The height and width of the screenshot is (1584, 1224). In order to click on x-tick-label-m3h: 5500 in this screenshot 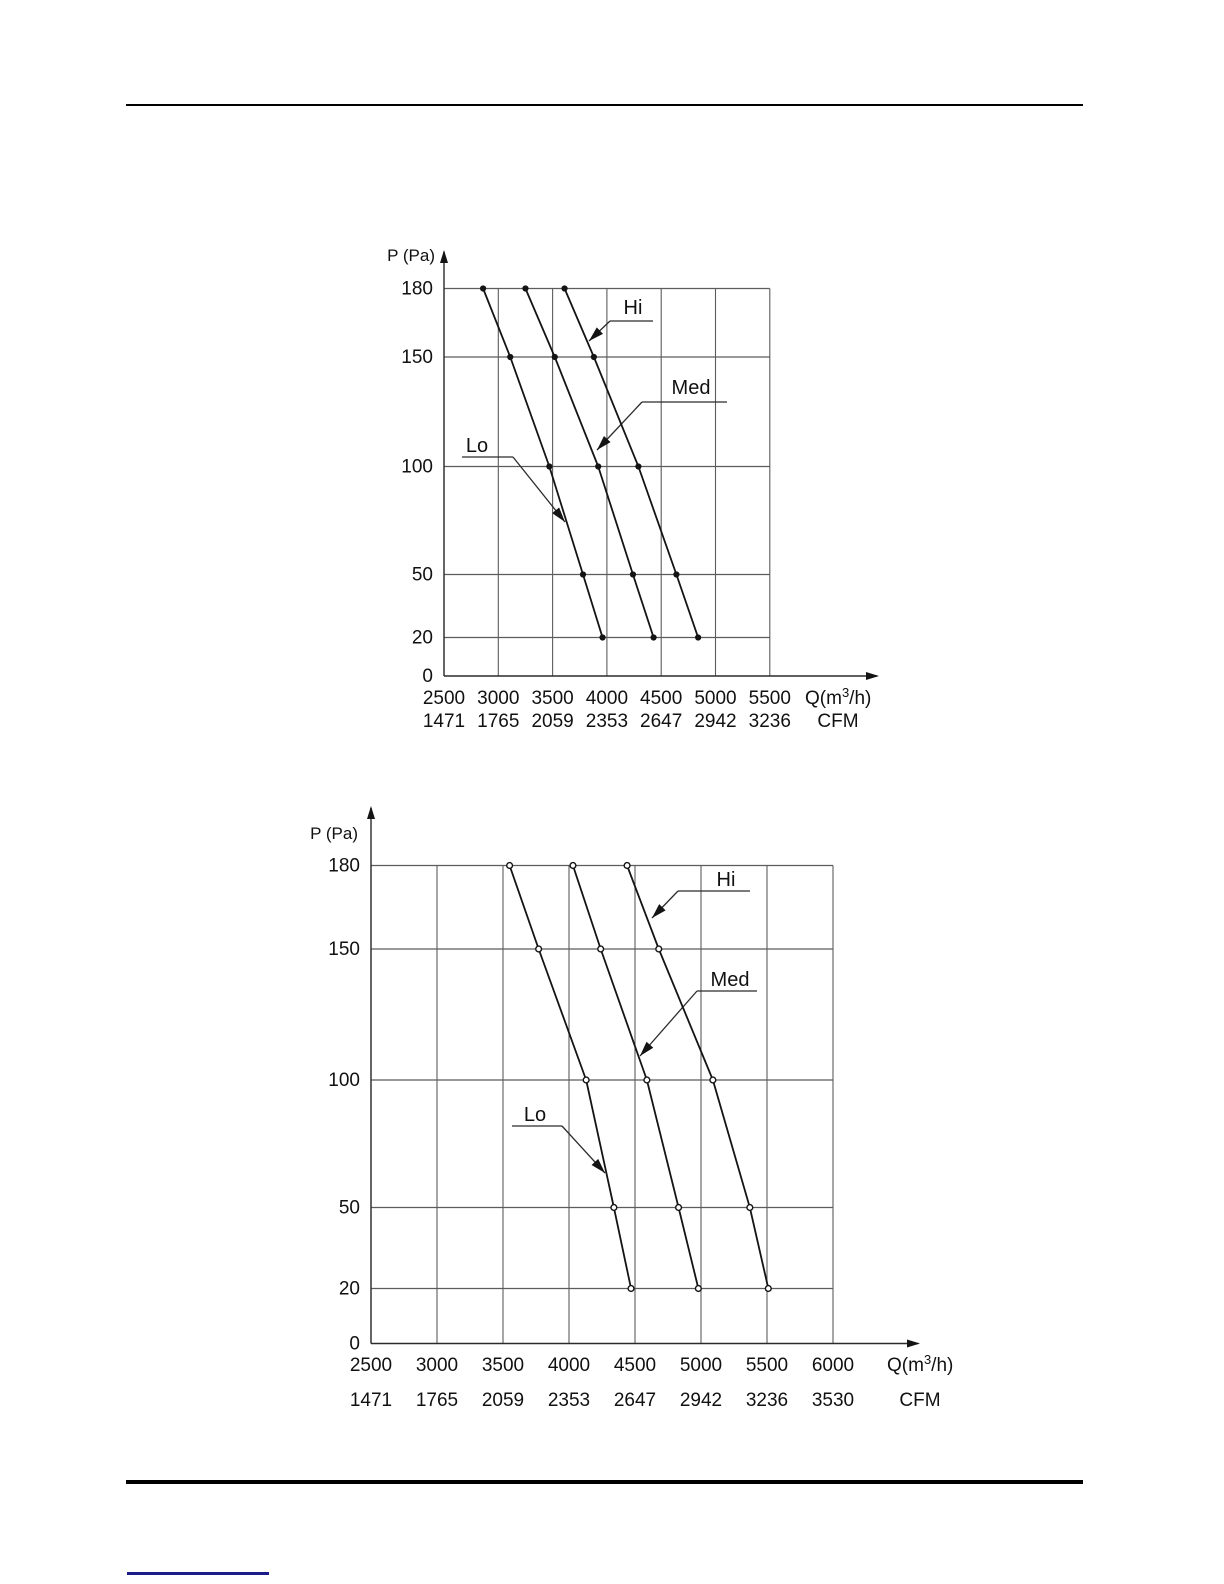, I will do `click(767, 1365)`.